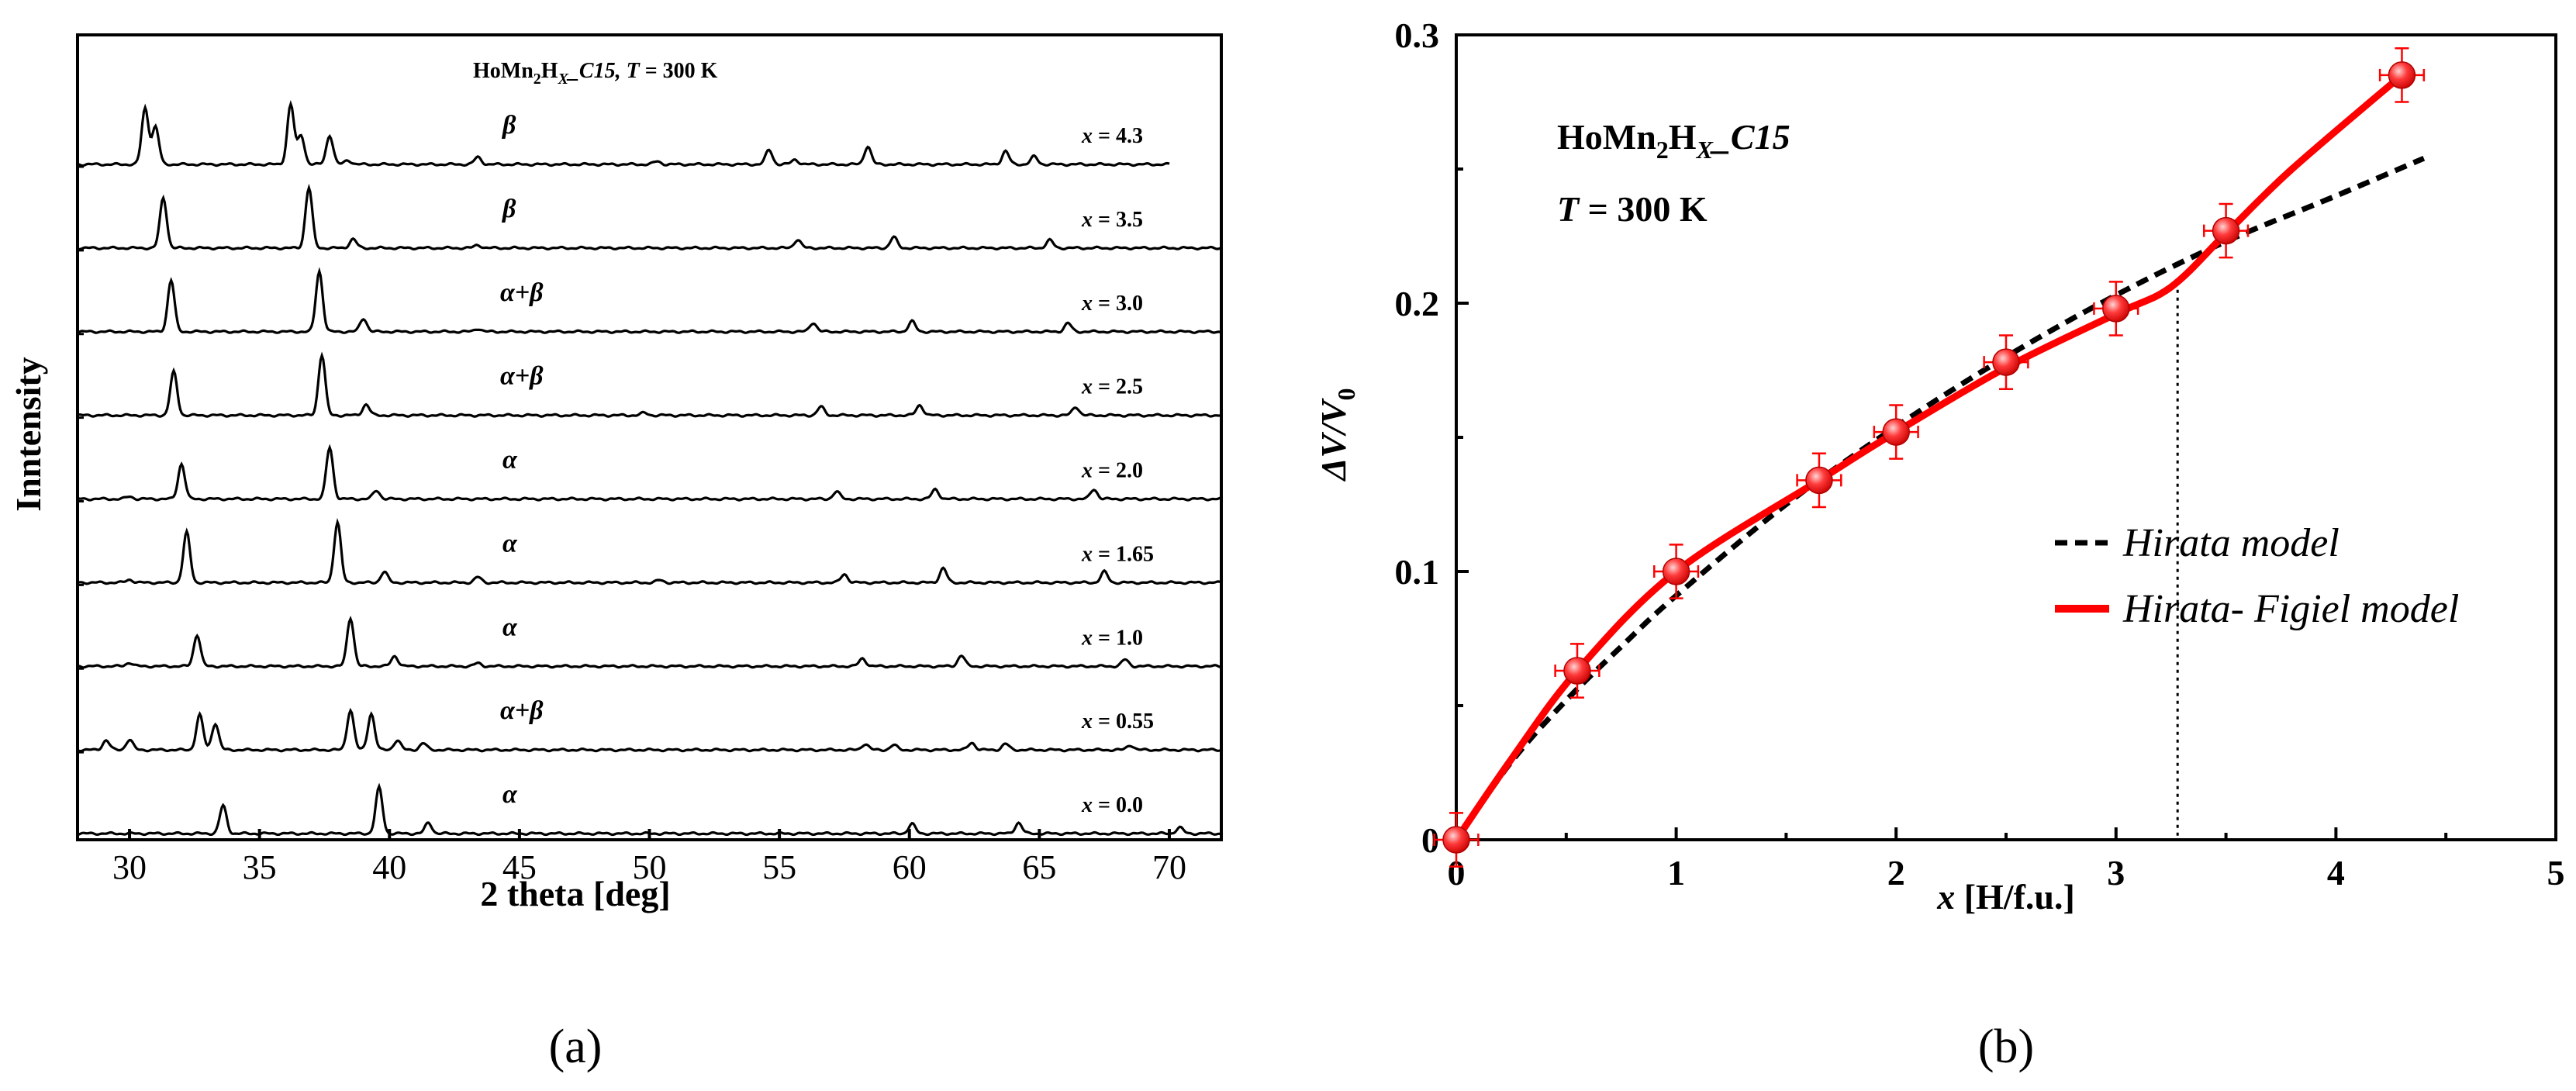  I want to click on b-y-tick-label: 0.2, so click(1418, 303).